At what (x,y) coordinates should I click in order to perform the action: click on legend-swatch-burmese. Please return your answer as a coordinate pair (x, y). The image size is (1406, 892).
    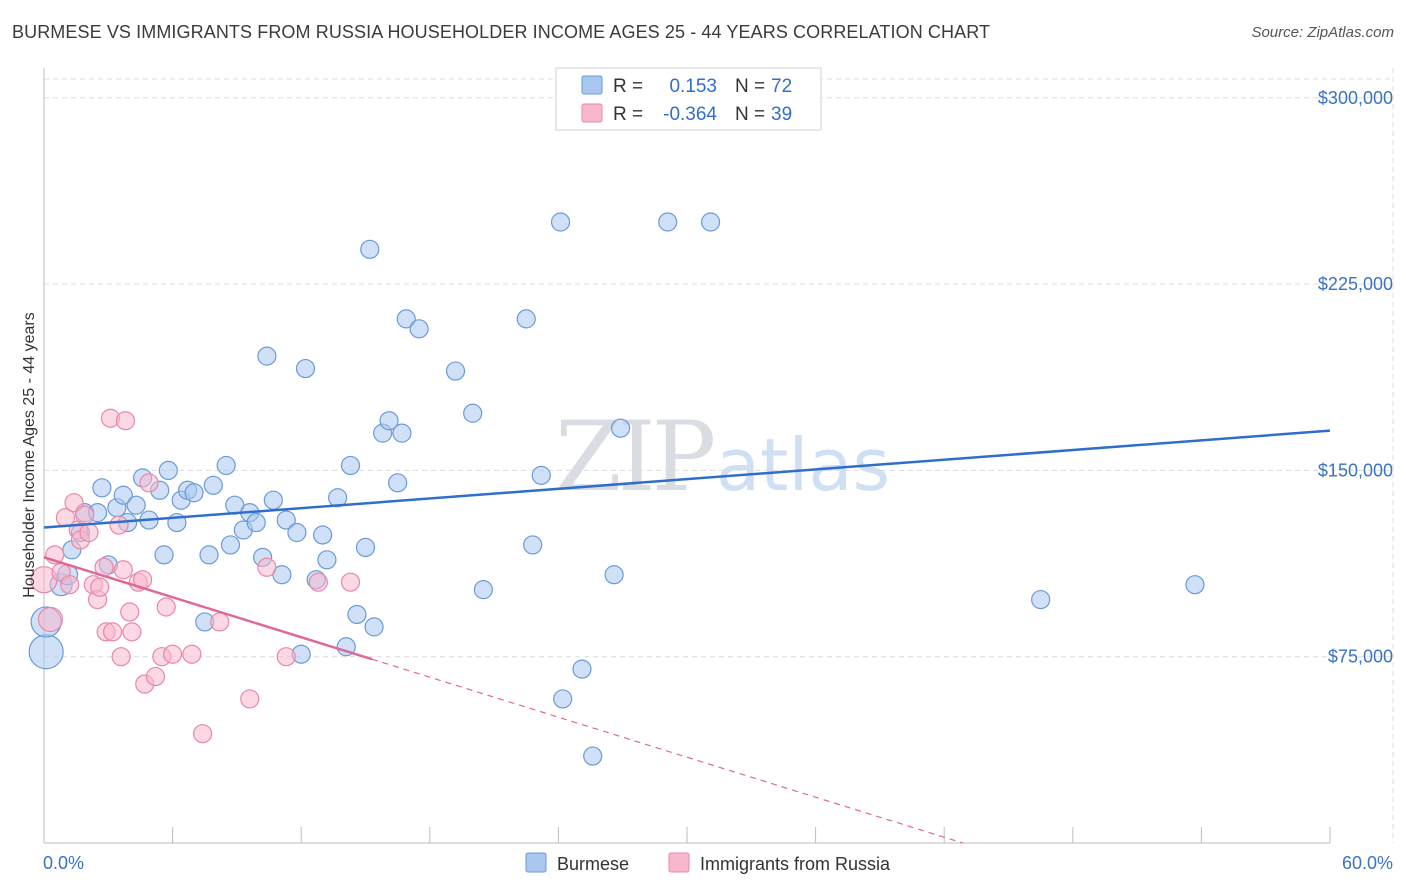
    Looking at the image, I should click on (592, 85).